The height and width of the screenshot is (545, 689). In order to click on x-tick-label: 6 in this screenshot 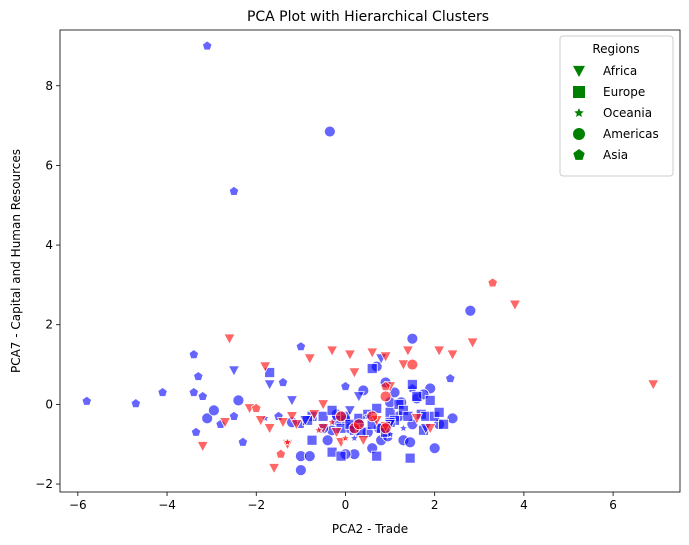, I will do `click(613, 505)`.